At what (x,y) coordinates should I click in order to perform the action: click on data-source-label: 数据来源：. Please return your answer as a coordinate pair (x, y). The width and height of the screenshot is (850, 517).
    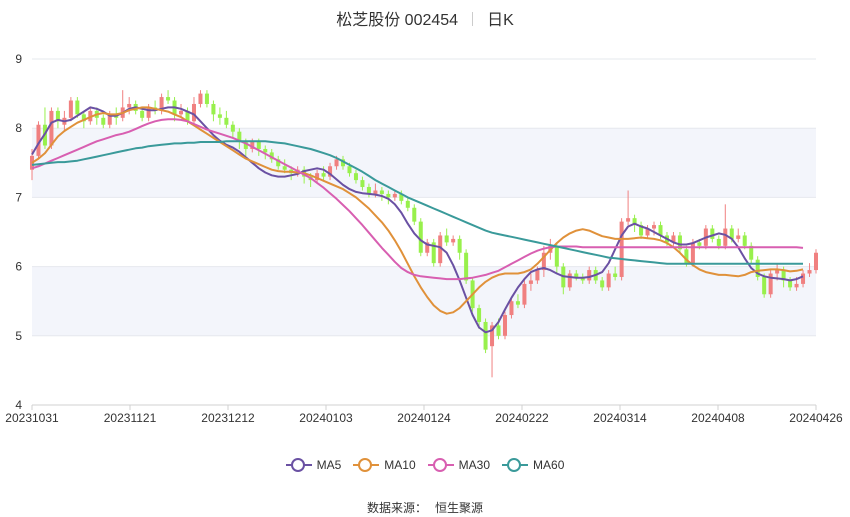
    Looking at the image, I should click on (396, 508).